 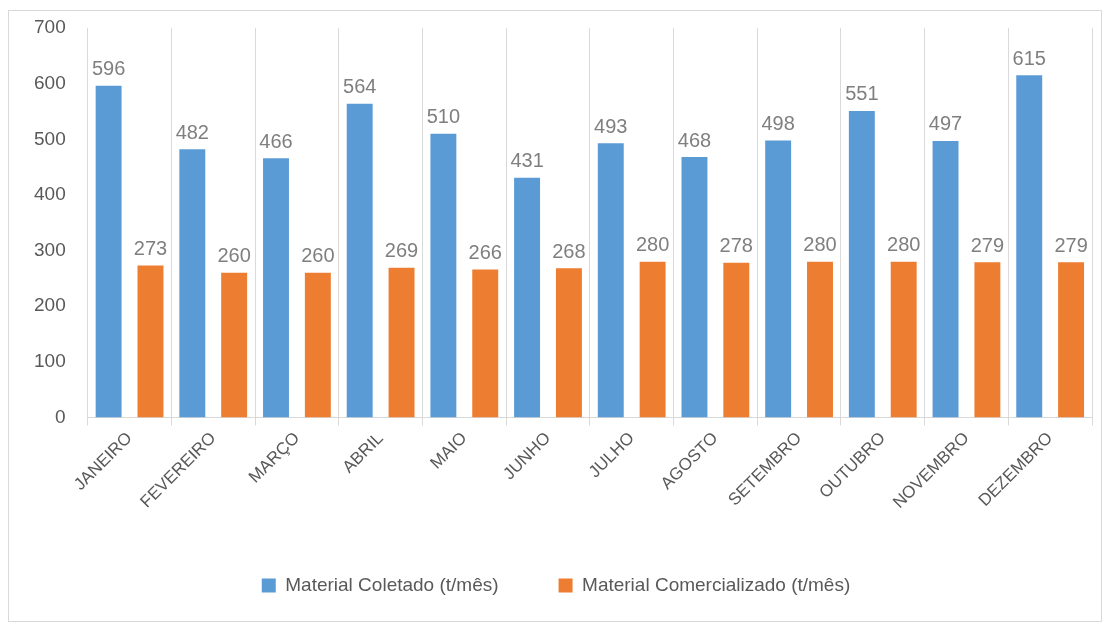 What do you see at coordinates (736, 245) in the screenshot?
I see `data-label: 278` at bounding box center [736, 245].